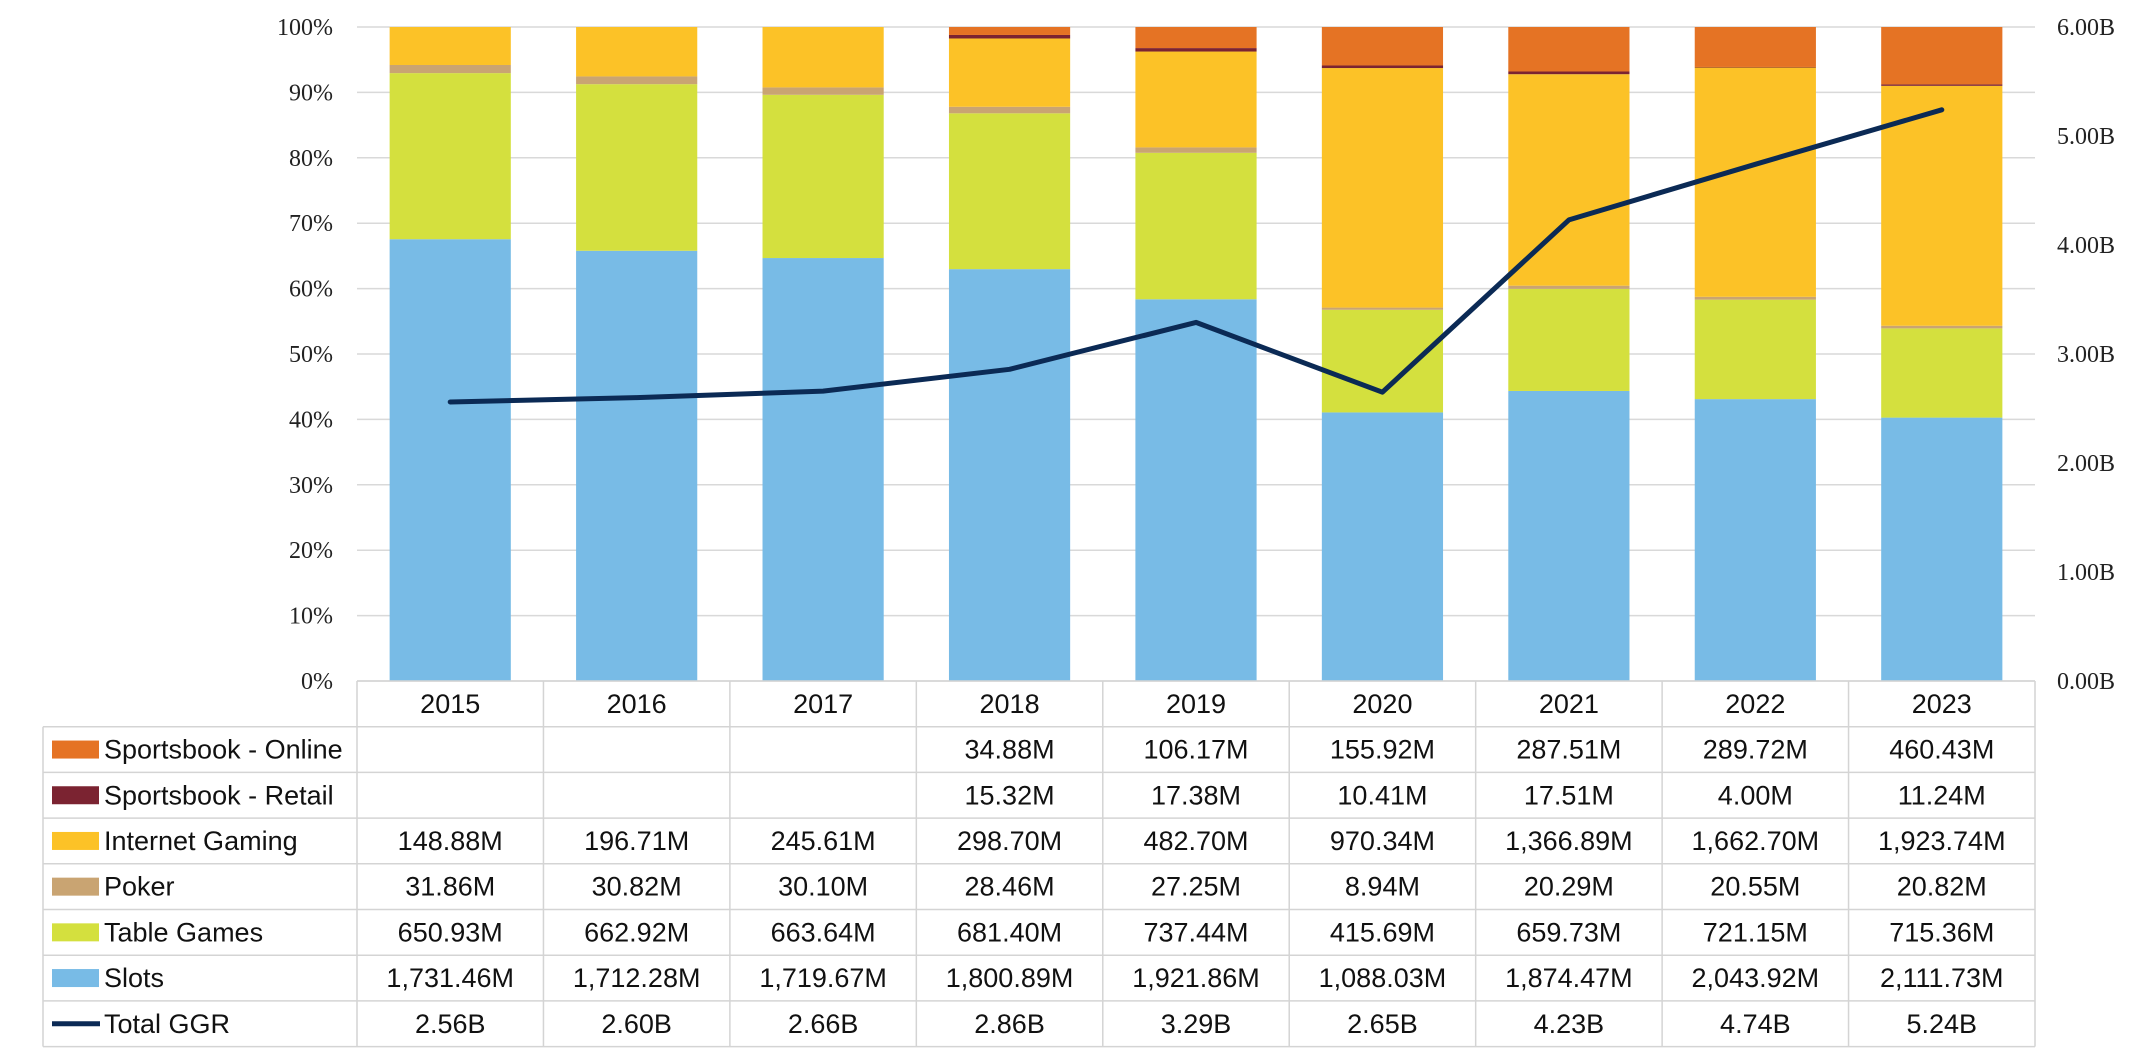  What do you see at coordinates (1382, 795) in the screenshot?
I see `table-cell-sportsbook-retail-2020: 10.41M` at bounding box center [1382, 795].